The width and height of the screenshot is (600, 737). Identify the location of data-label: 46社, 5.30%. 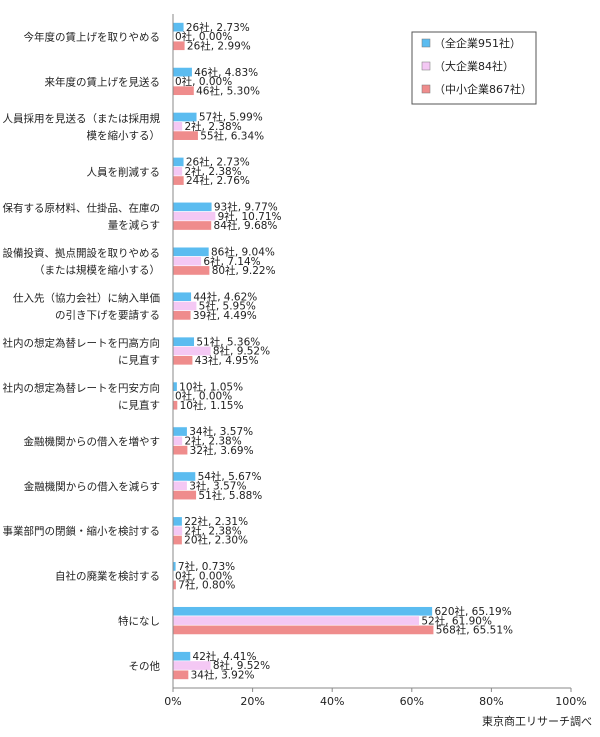
(228, 90).